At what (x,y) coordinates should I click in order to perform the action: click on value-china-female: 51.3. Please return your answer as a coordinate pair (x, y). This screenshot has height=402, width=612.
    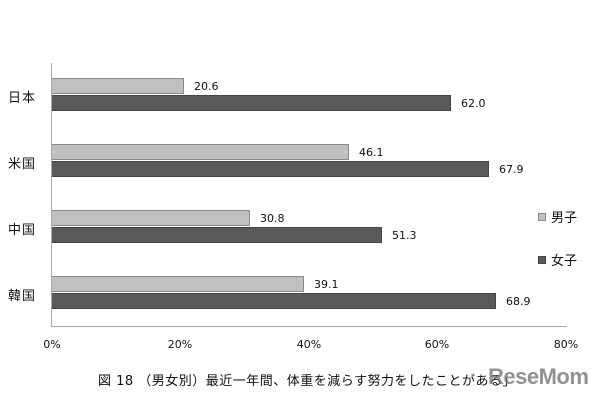
    Looking at the image, I should click on (404, 235).